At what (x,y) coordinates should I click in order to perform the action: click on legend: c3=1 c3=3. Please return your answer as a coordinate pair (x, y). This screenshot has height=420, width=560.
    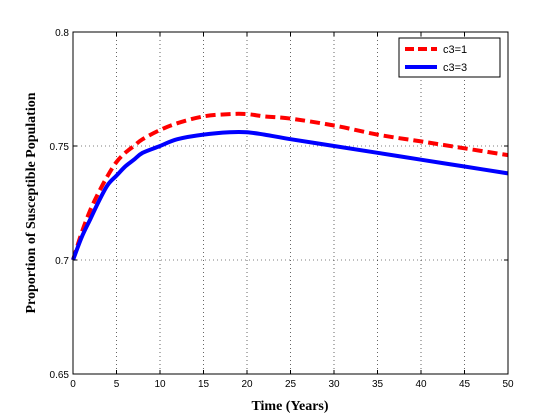
    Looking at the image, I should click on (449, 57).